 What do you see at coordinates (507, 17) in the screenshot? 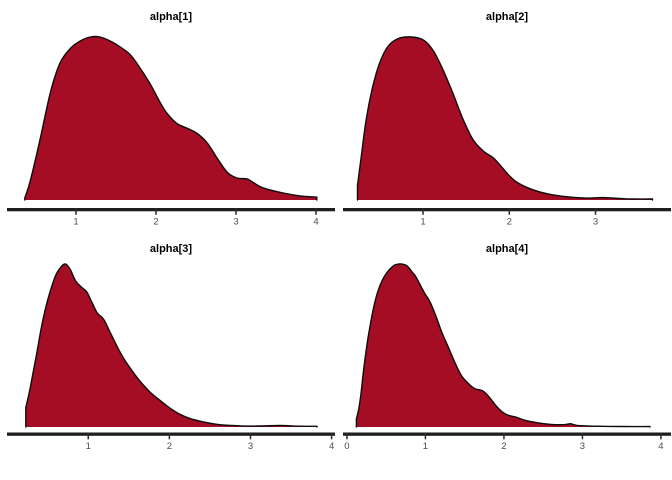
I see `panel-title: alpha[2]` at bounding box center [507, 17].